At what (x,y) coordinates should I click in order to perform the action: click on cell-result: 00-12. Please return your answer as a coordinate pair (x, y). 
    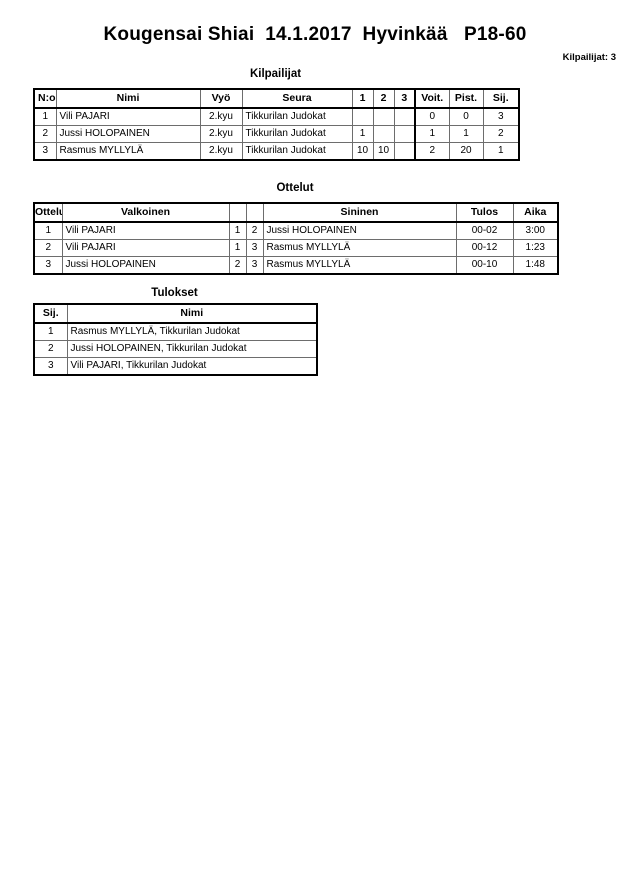
    Looking at the image, I should click on (484, 248).